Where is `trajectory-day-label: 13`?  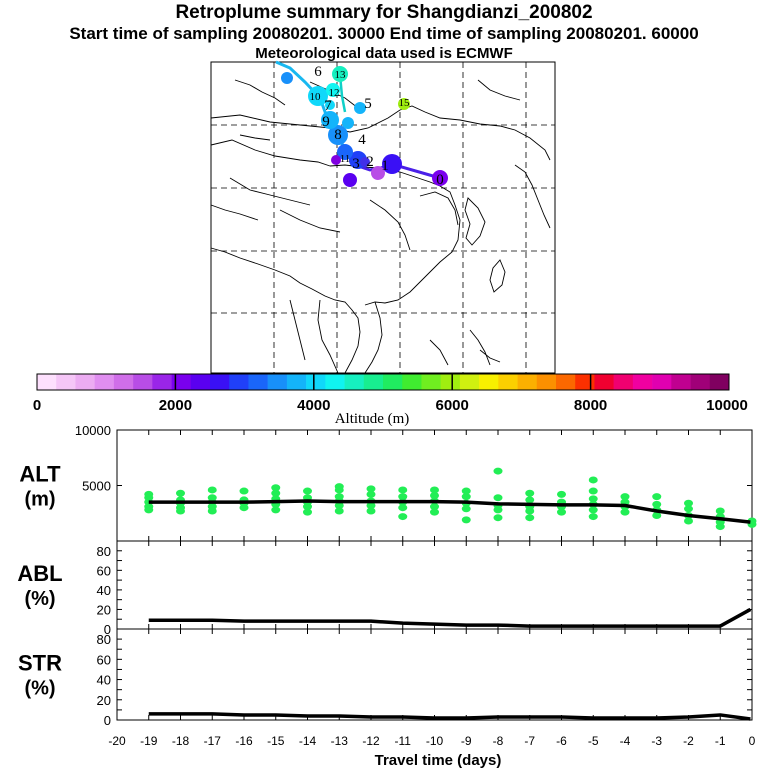 trajectory-day-label: 13 is located at coordinates (341, 75).